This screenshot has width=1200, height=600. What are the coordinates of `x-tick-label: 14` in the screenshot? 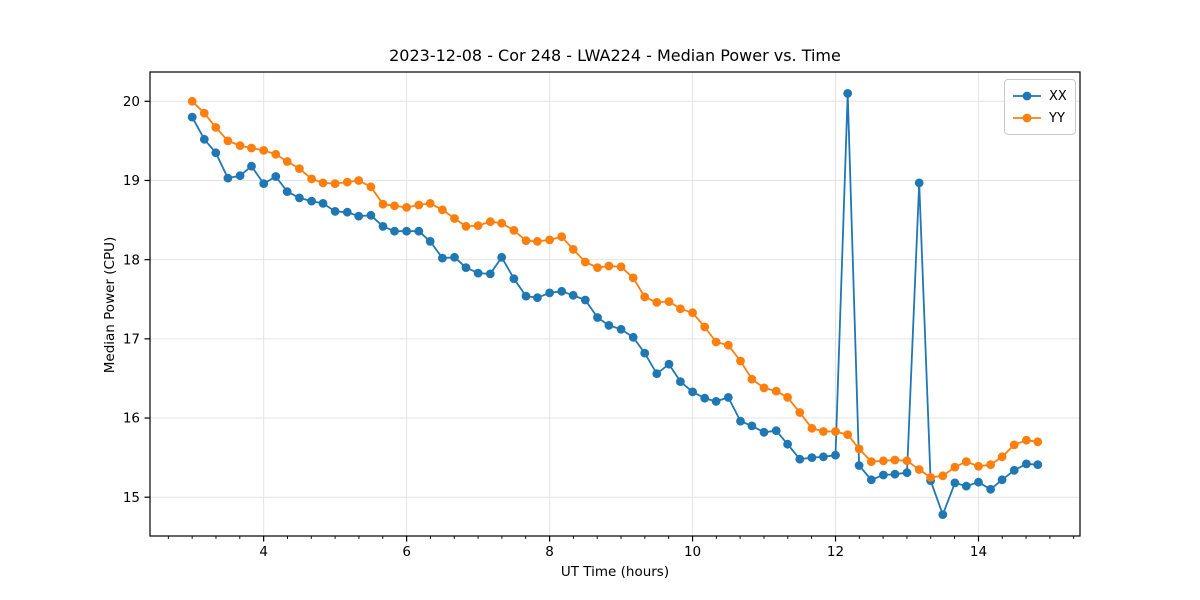 It's located at (978, 552).